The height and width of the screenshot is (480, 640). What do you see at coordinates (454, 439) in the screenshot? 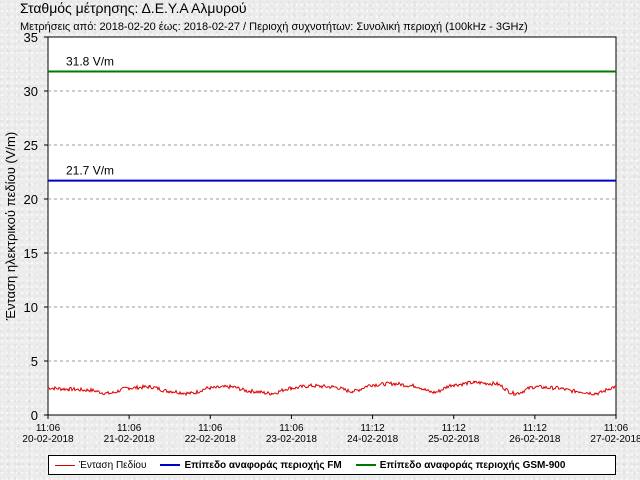
I see `x-tick-date: 25-02-2018` at bounding box center [454, 439].